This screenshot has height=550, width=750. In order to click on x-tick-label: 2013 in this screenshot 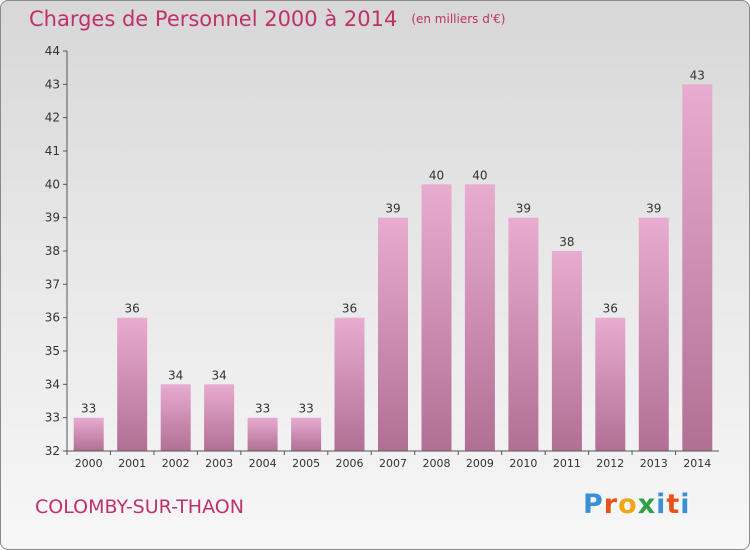, I will do `click(654, 463)`.